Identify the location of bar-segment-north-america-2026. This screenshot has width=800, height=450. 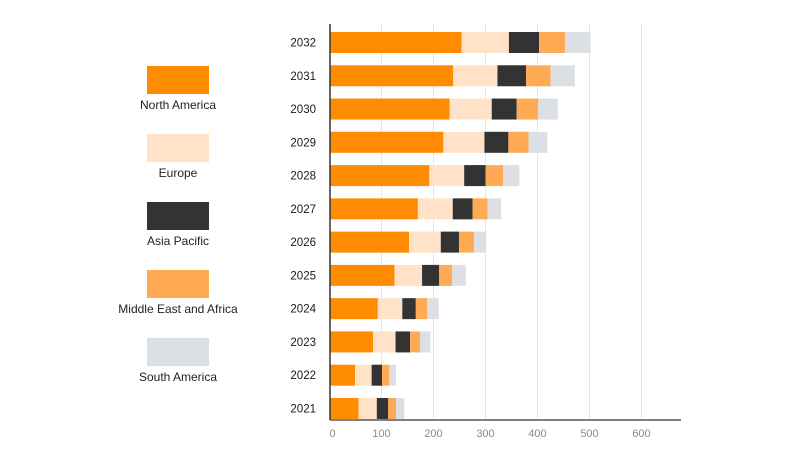
(369, 242).